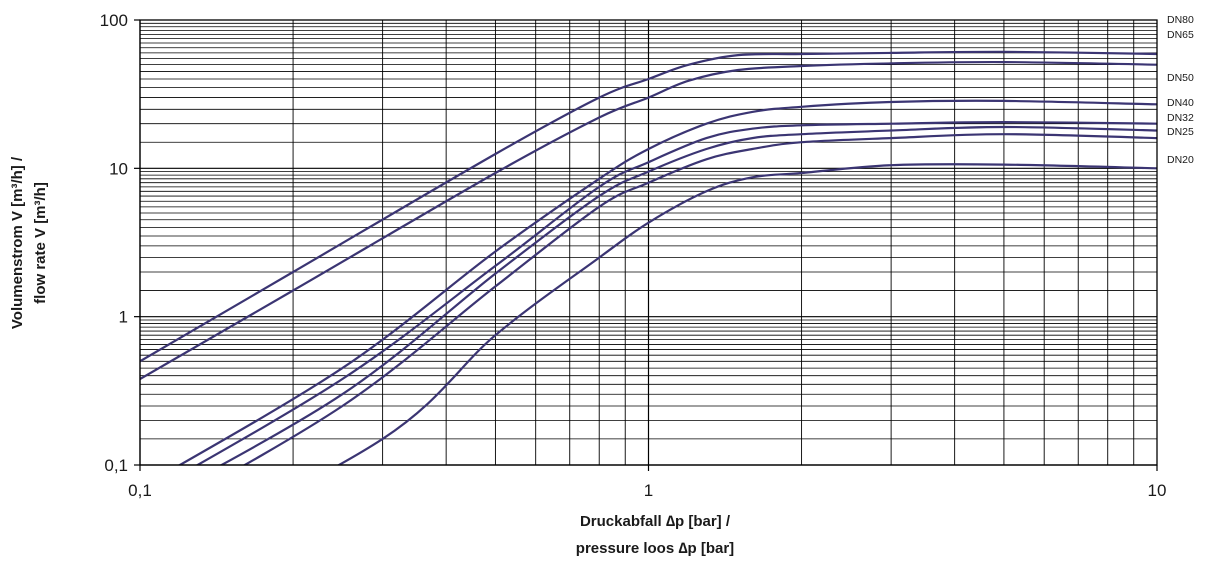 This screenshot has width=1217, height=565. Describe the element at coordinates (648, 490) in the screenshot. I see `x-tick-label: 1` at that location.